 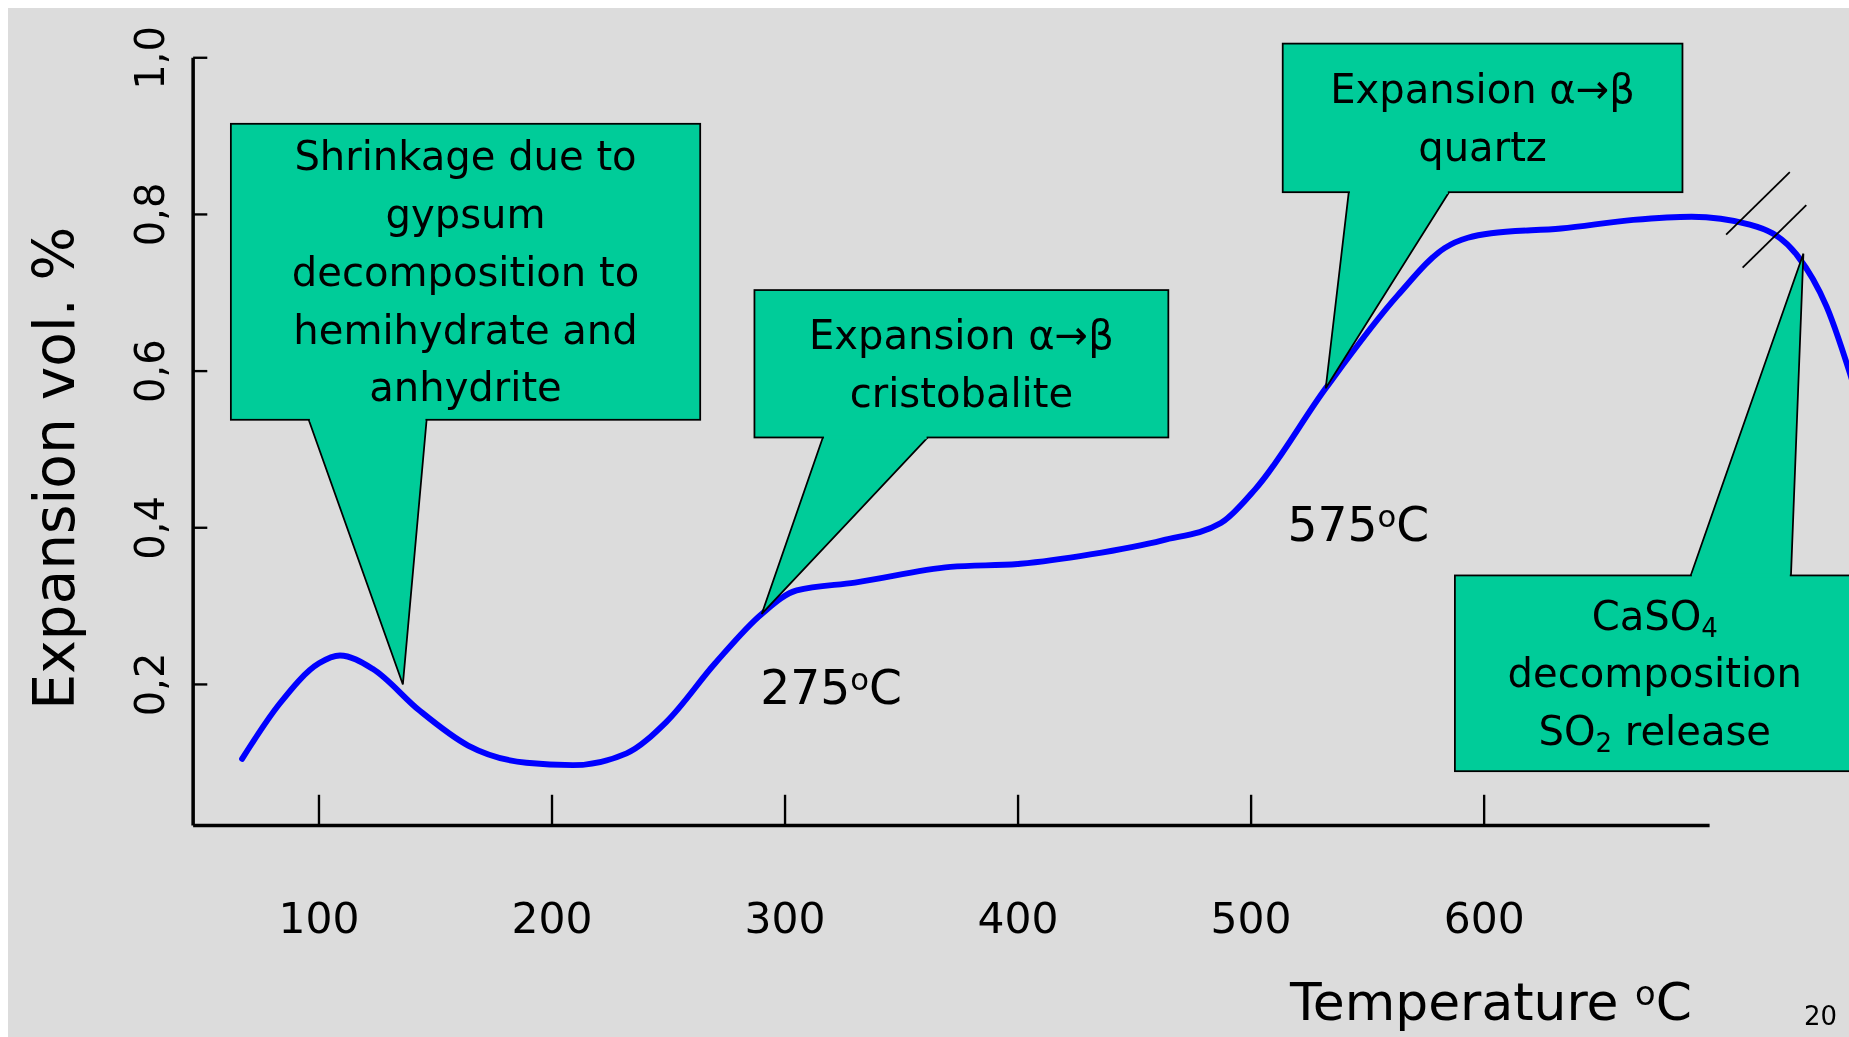 I want to click on x-tick-label: 400, so click(x=1018, y=918).